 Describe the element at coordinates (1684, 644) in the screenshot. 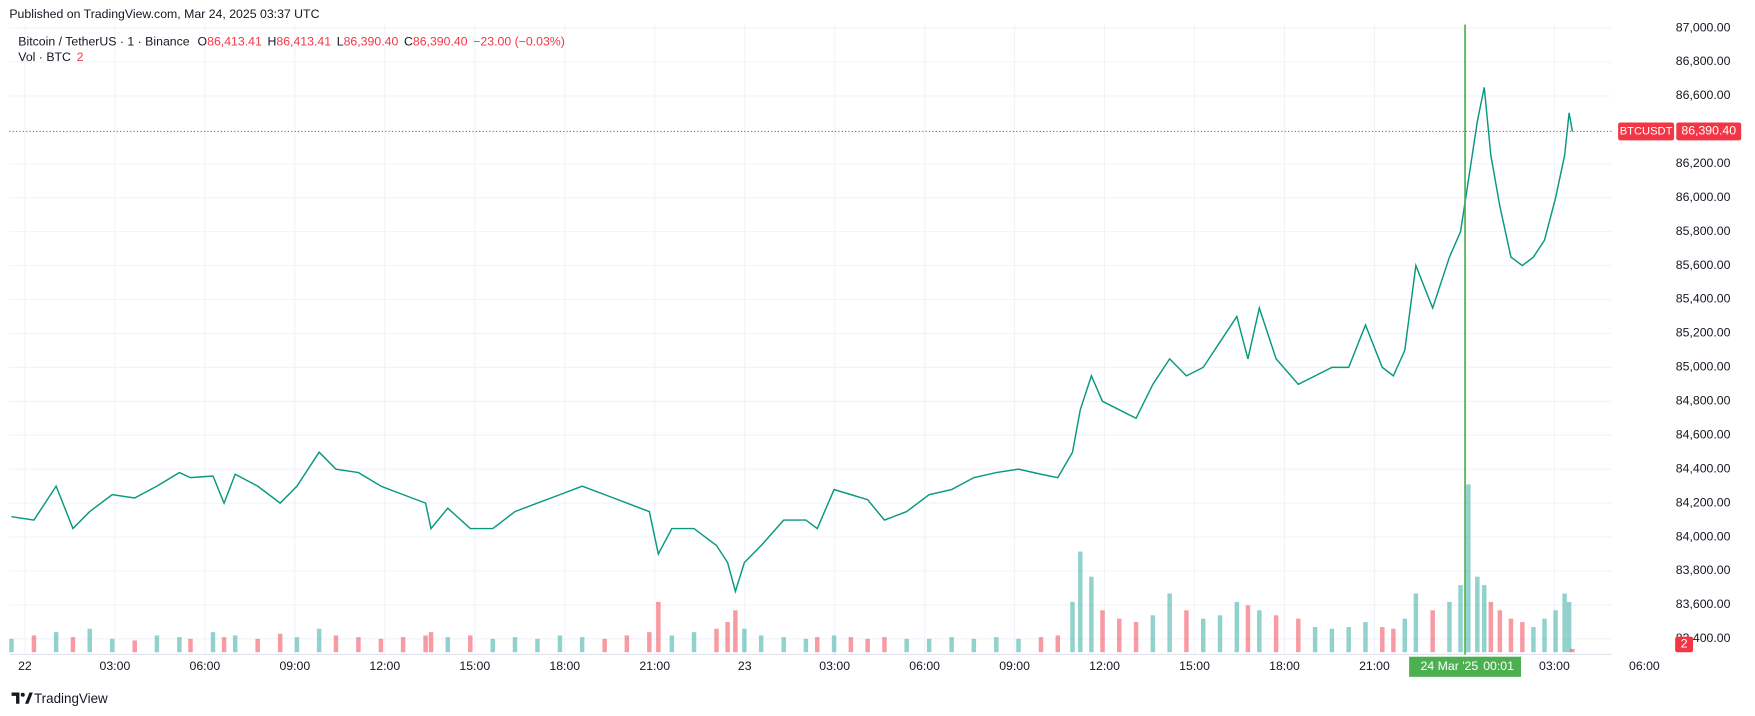

I see `vol-last-label: 2` at that location.